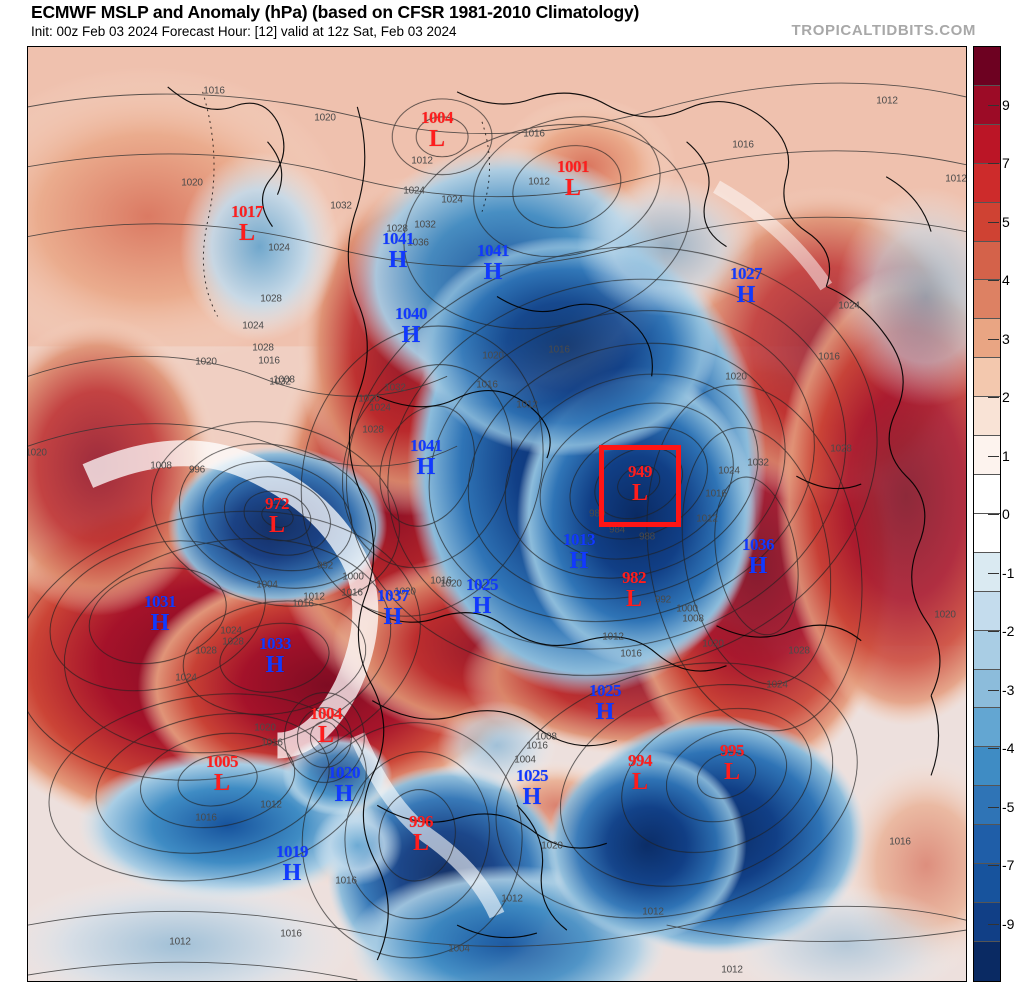  I want to click on pressure-low-label: 1017 L, so click(247, 224).